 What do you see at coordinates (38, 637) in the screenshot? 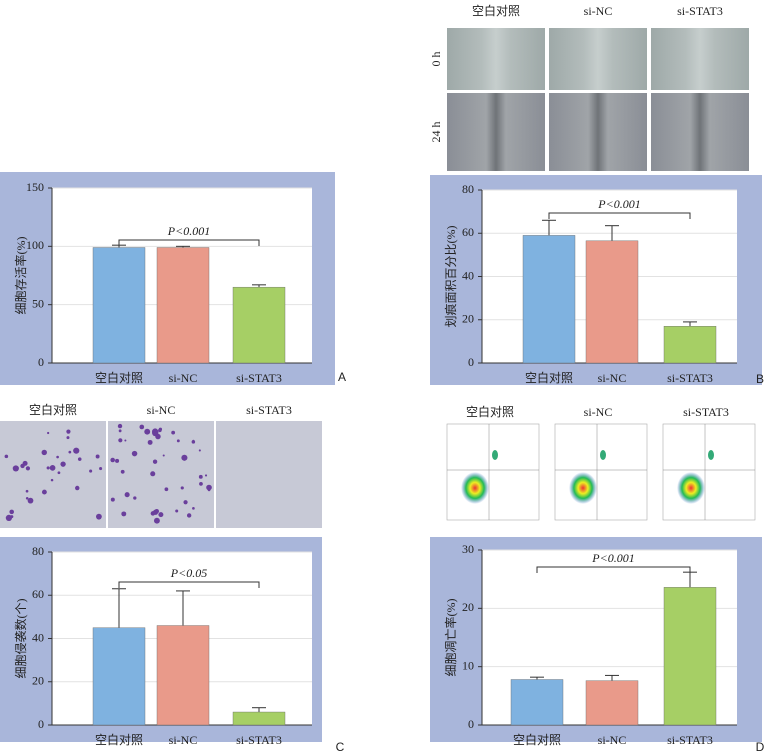
I see `y-tick-label: 40` at bounding box center [38, 637].